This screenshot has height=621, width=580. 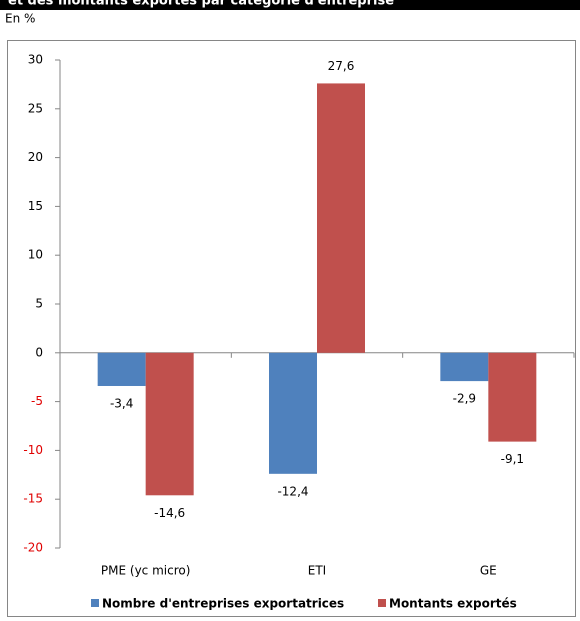 I want to click on y-tick-label: 20, so click(x=35, y=157).